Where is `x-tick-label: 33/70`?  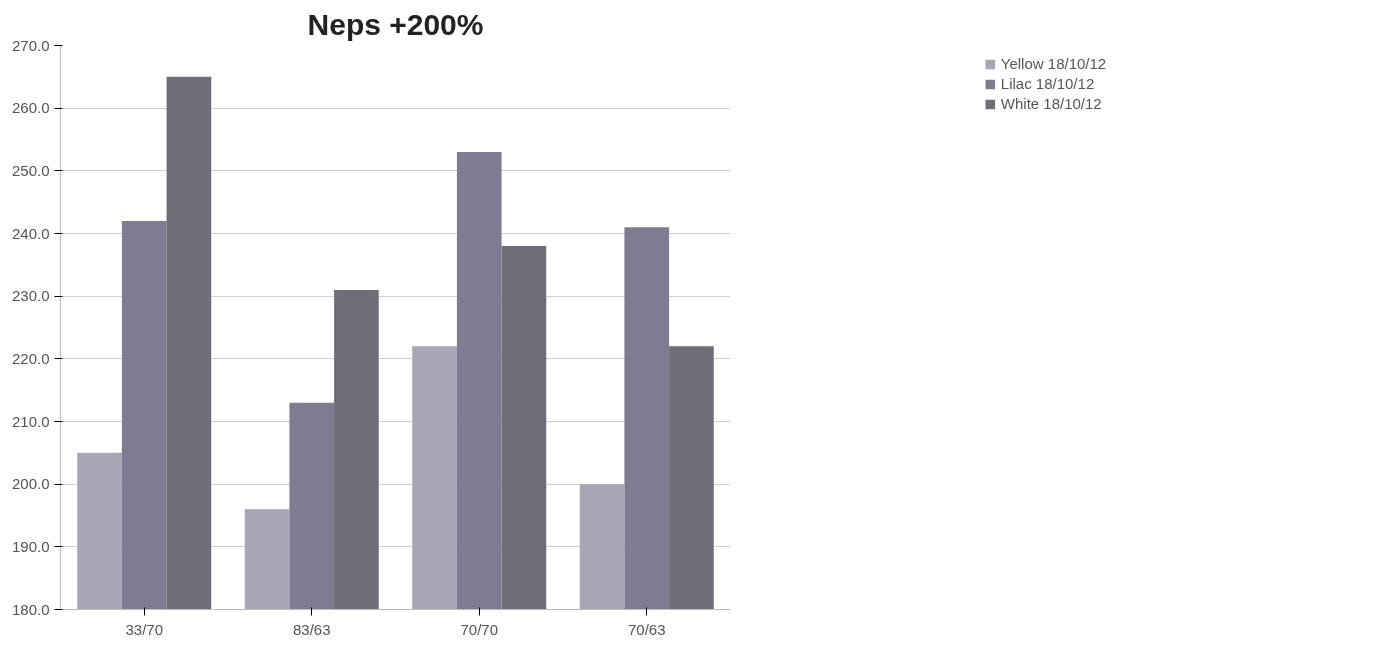 x-tick-label: 33/70 is located at coordinates (144, 629).